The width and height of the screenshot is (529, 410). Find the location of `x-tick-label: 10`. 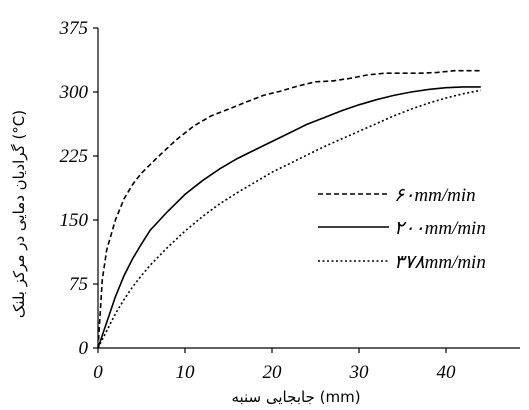

x-tick-label: 10 is located at coordinates (186, 372).